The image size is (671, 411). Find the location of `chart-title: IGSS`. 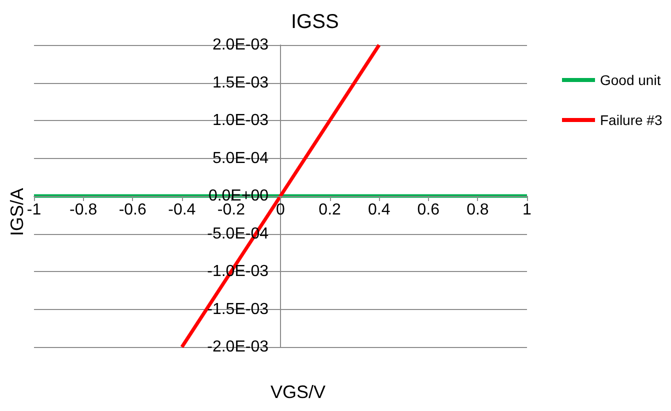

chart-title: IGSS is located at coordinates (315, 22).